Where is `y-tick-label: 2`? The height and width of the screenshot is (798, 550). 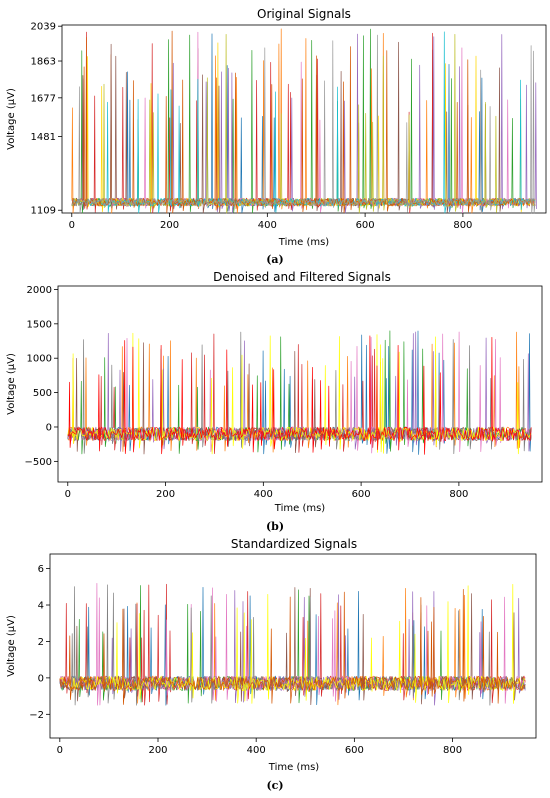
y-tick-label: 2 is located at coordinates (41, 642).